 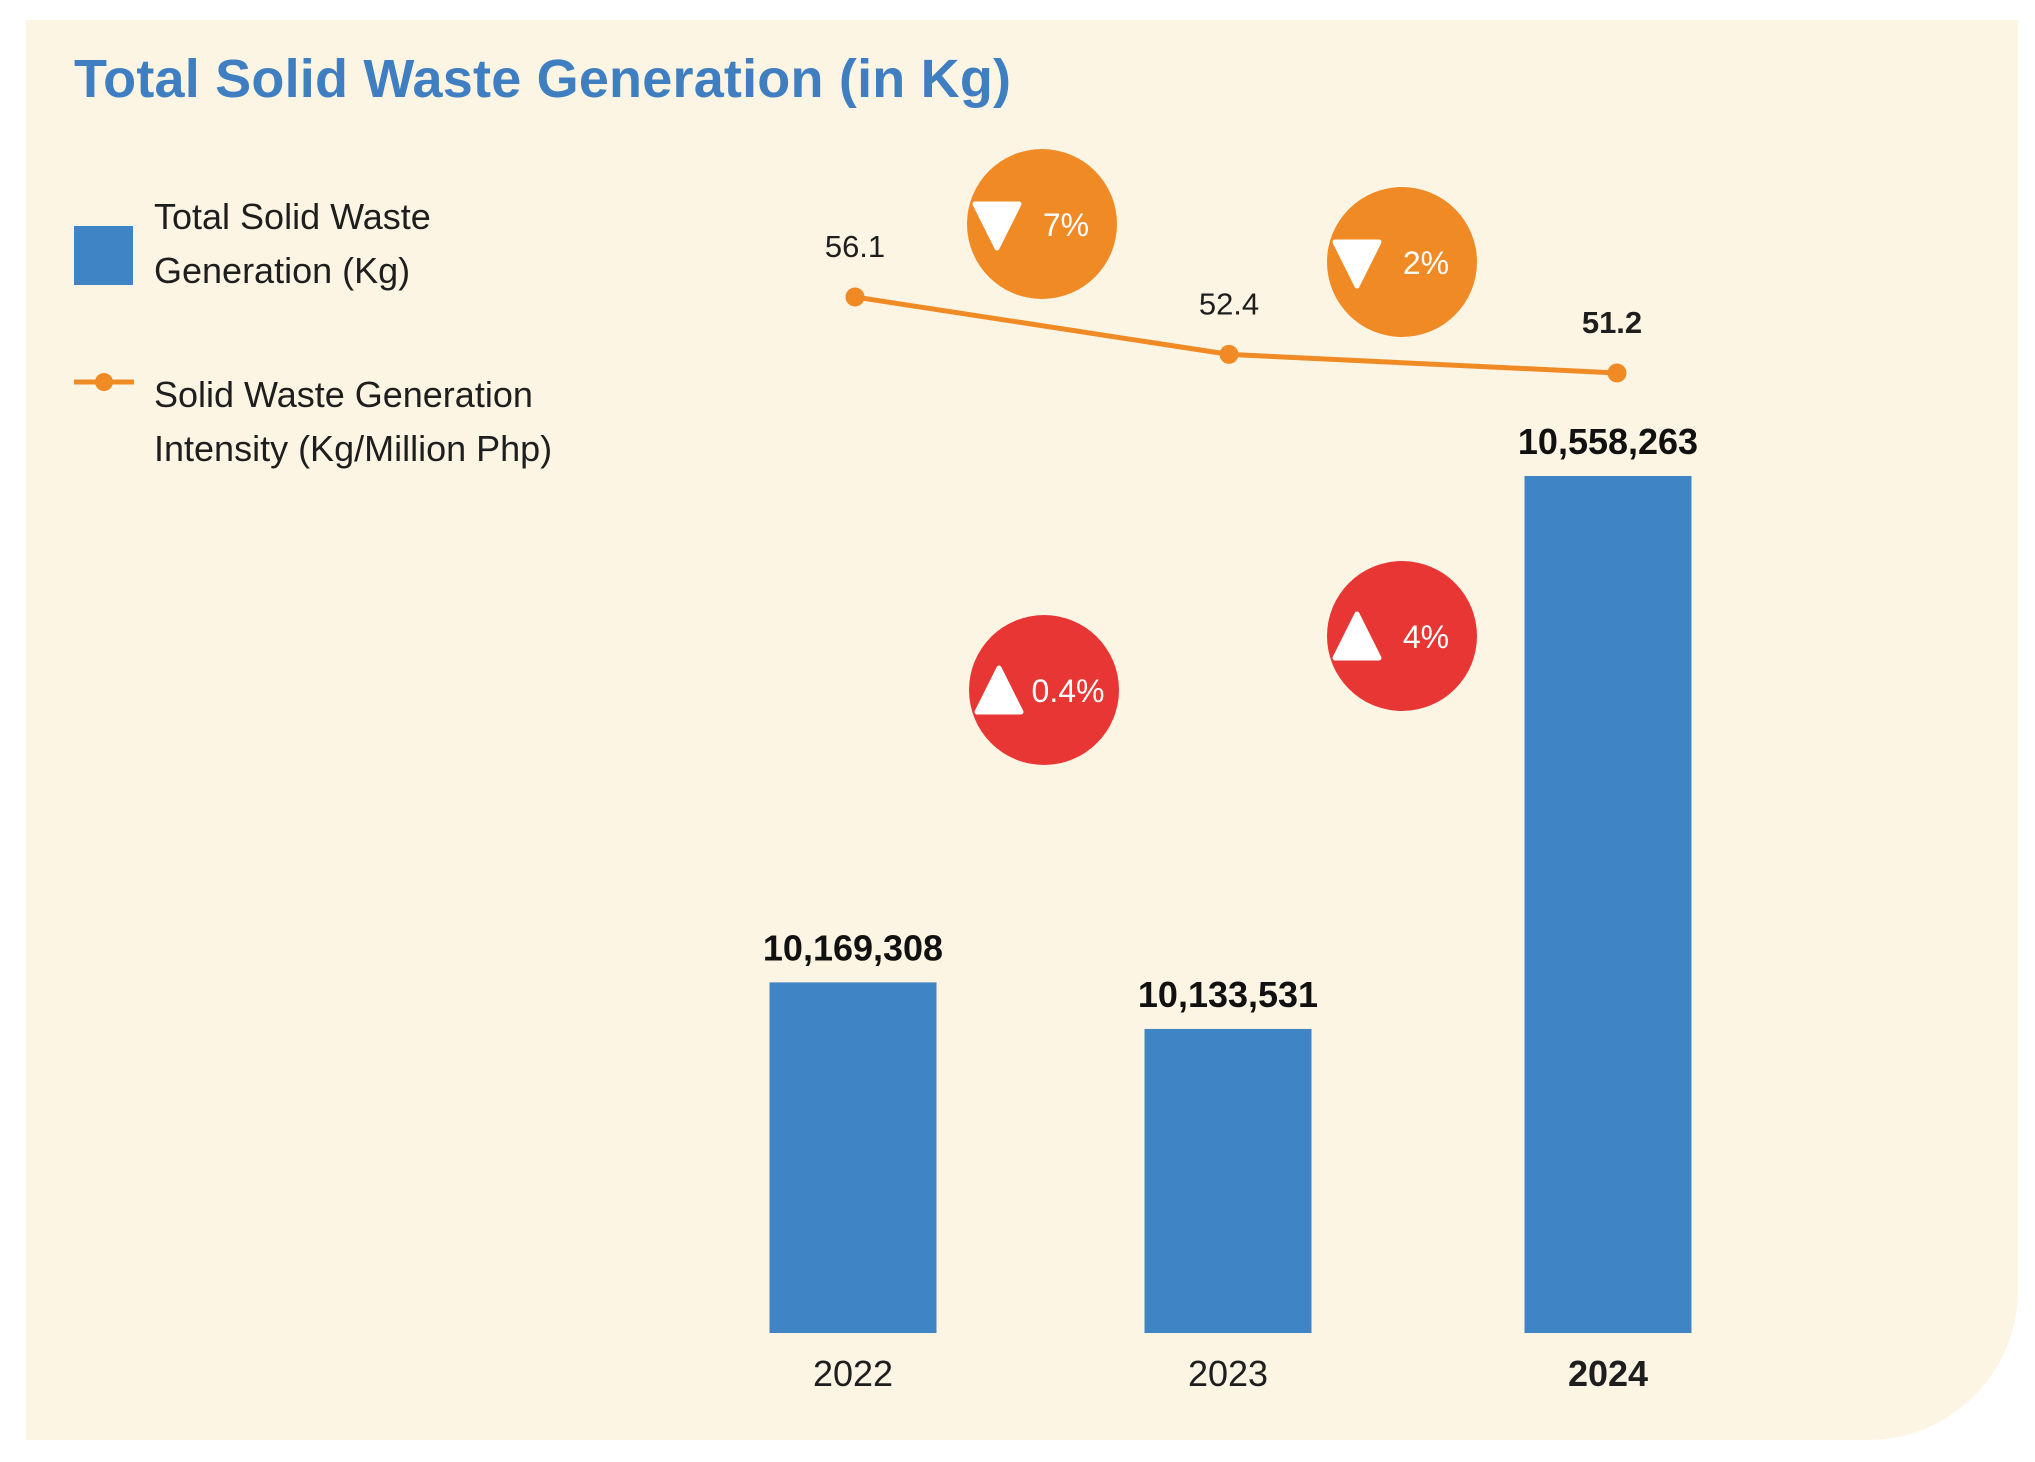 What do you see at coordinates (1228, 1180) in the screenshot?
I see `bar-2023` at bounding box center [1228, 1180].